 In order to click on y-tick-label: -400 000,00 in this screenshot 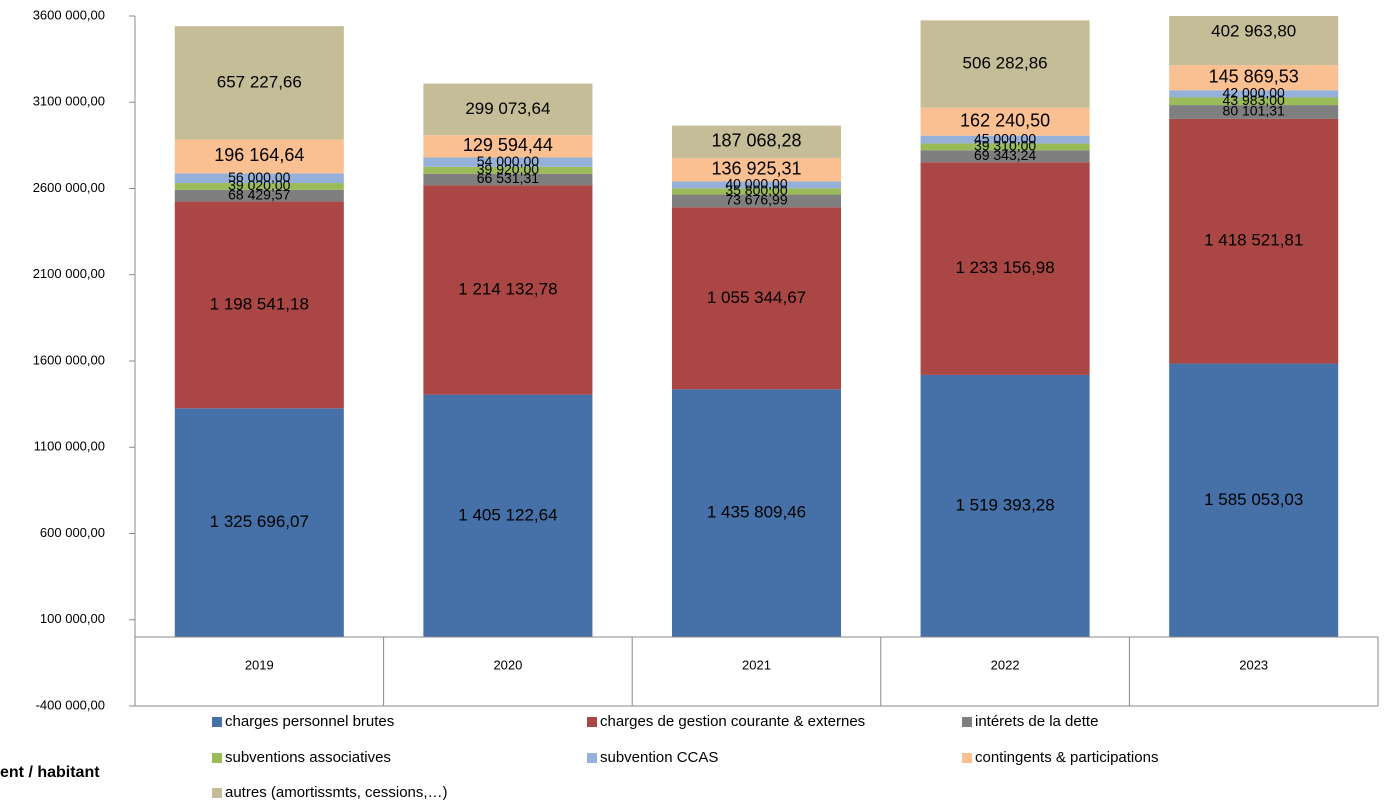, I will do `click(70, 704)`.